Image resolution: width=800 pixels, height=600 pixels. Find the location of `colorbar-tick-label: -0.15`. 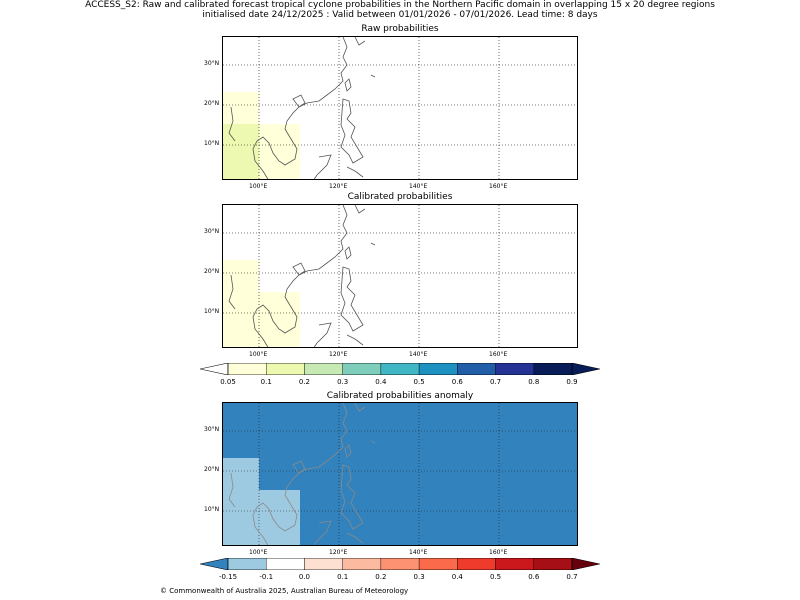

colorbar-tick-label: -0.15 is located at coordinates (228, 577).